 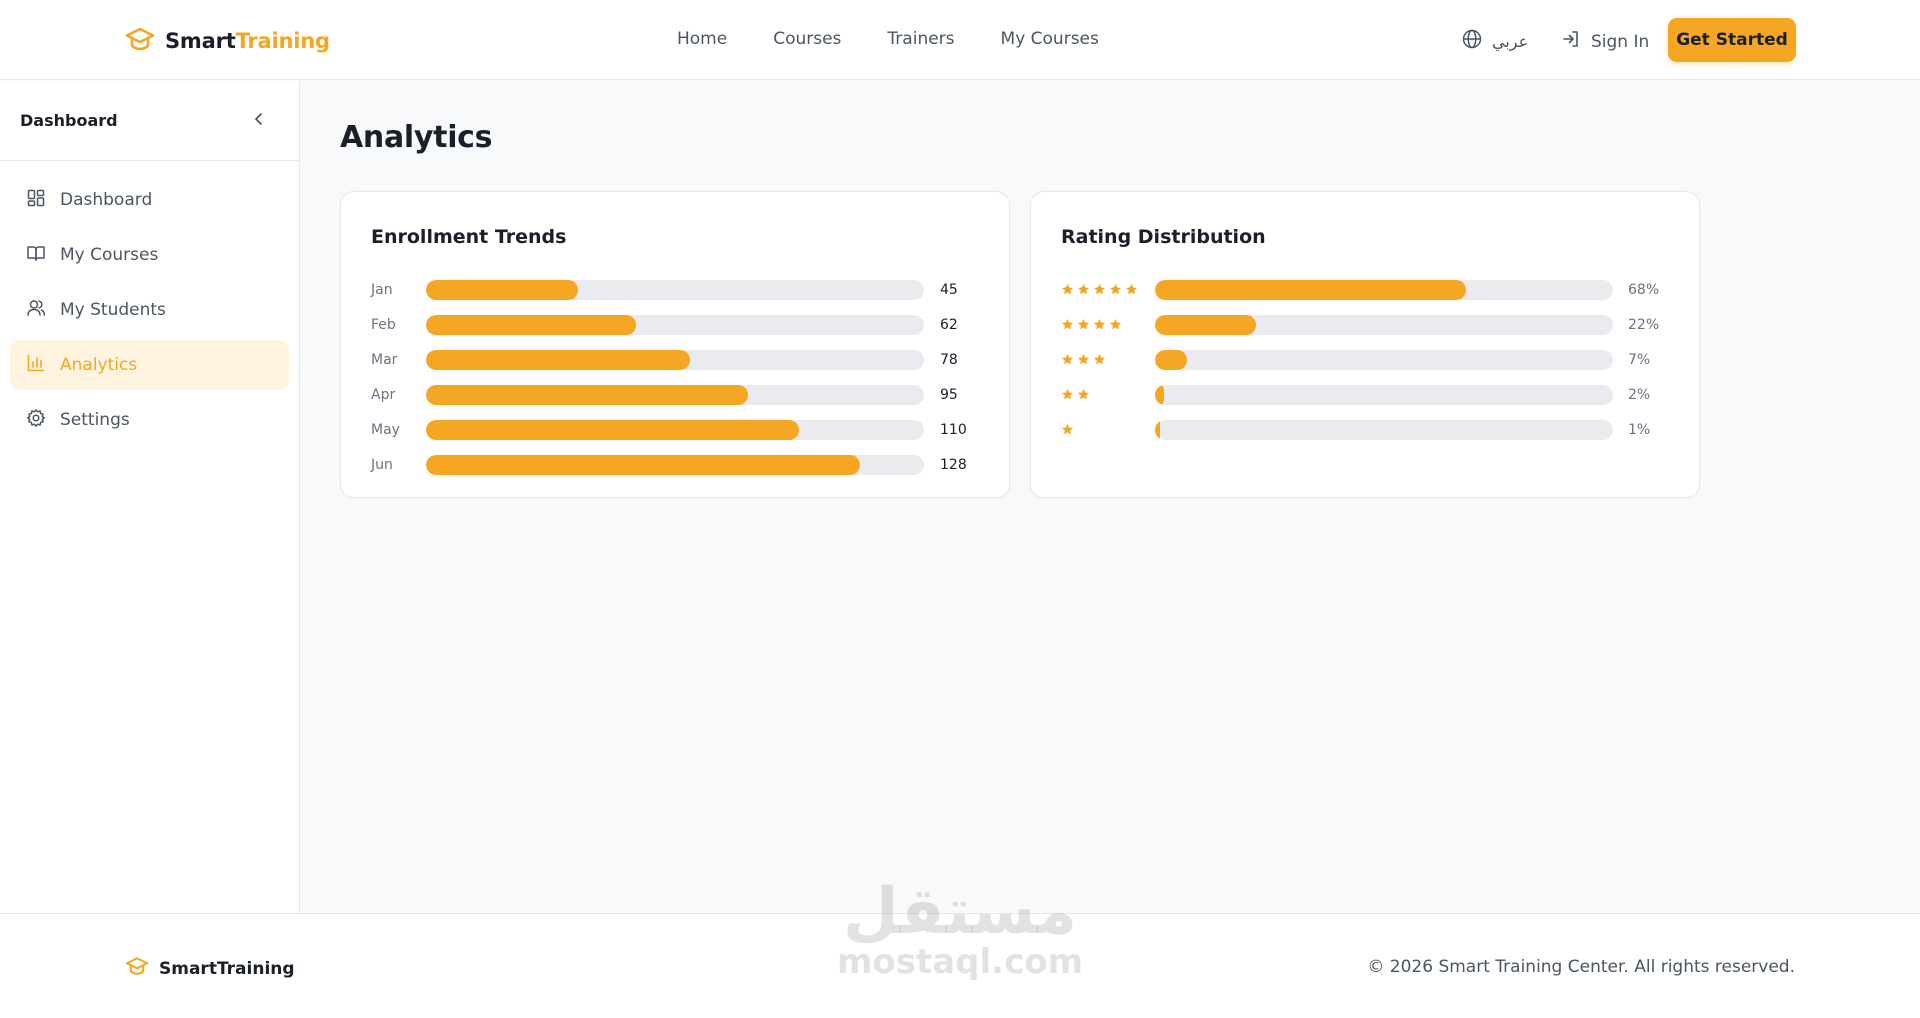 What do you see at coordinates (36, 420) in the screenshot?
I see `gear-icon` at bounding box center [36, 420].